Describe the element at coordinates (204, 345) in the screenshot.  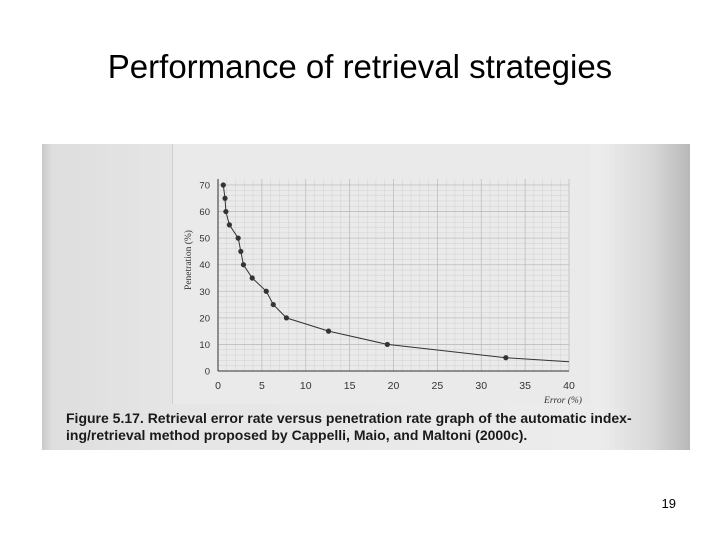
I see `y-tick-label: 10` at that location.